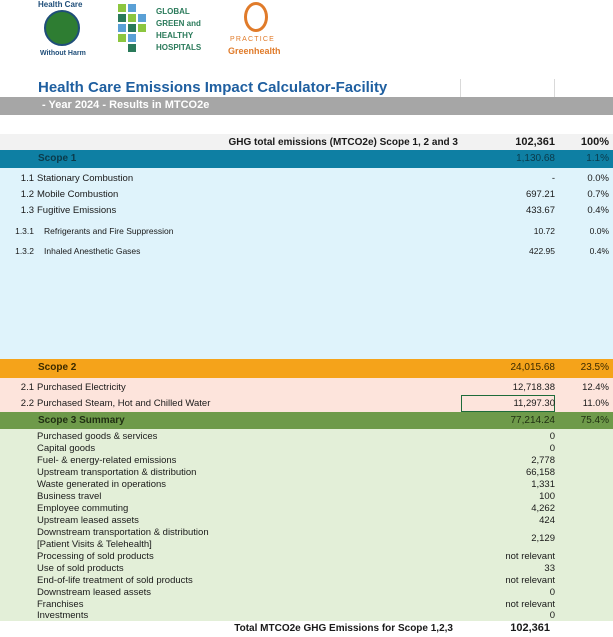 The image size is (613, 637). What do you see at coordinates (543, 508) in the screenshot?
I see `row-value: 4,262` at bounding box center [543, 508].